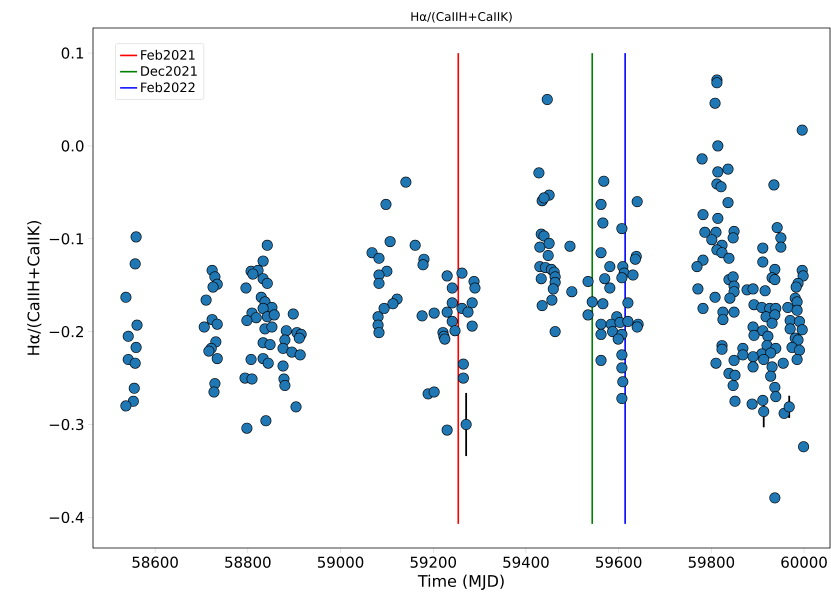 The image size is (831, 603). What do you see at coordinates (619, 562) in the screenshot?
I see `x-tick-label: 59600` at bounding box center [619, 562].